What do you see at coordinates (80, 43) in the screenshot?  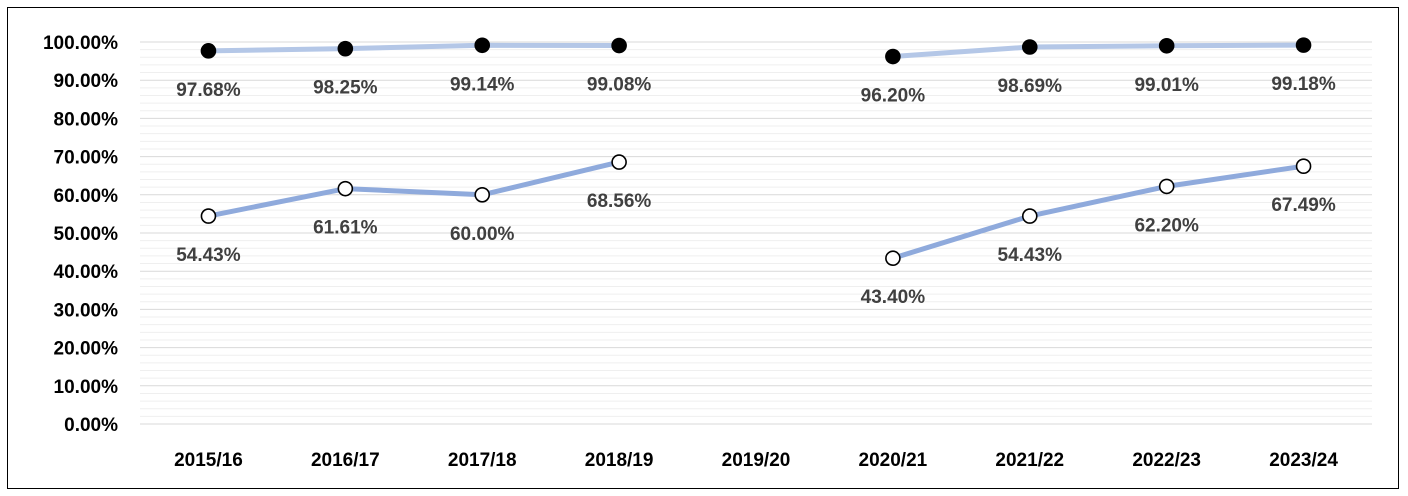 I see `y-tick-label: 100.00%` at bounding box center [80, 43].